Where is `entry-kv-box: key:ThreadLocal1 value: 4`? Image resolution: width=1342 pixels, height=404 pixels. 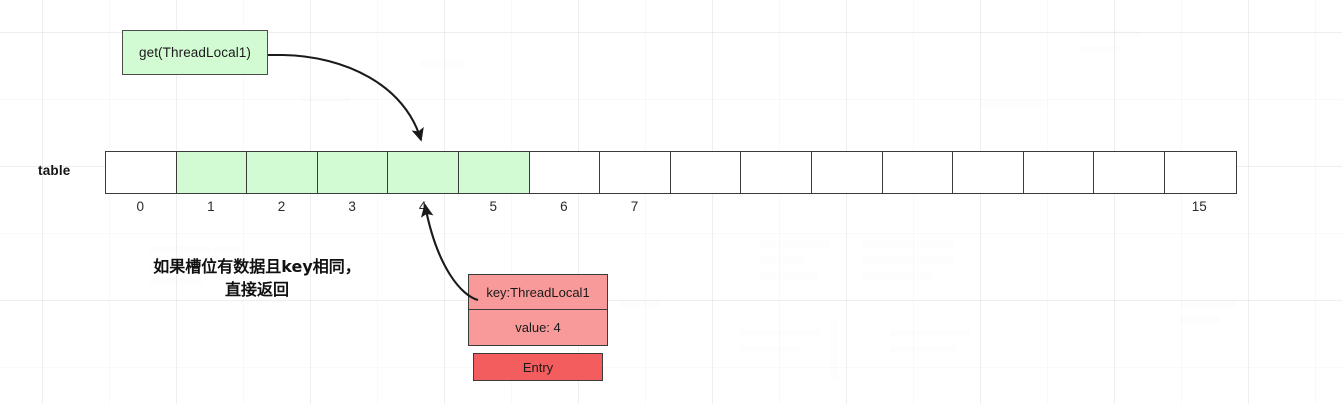 entry-kv-box: key:ThreadLocal1 value: 4 is located at coordinates (538, 310).